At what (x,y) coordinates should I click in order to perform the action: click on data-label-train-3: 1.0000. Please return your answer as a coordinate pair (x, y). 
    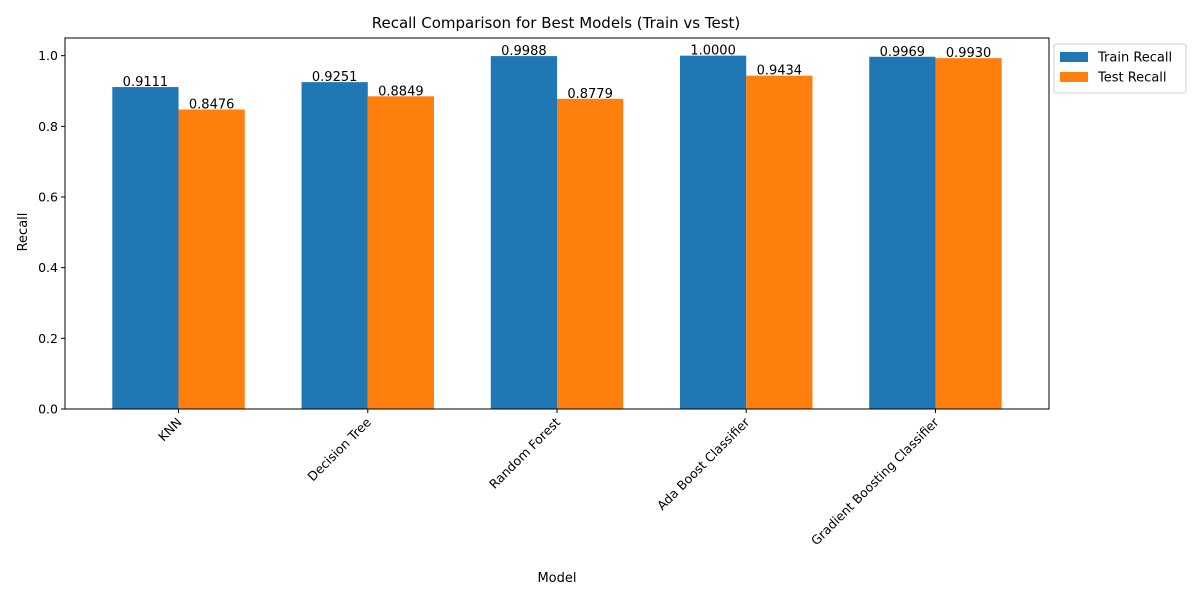
    Looking at the image, I should click on (713, 51).